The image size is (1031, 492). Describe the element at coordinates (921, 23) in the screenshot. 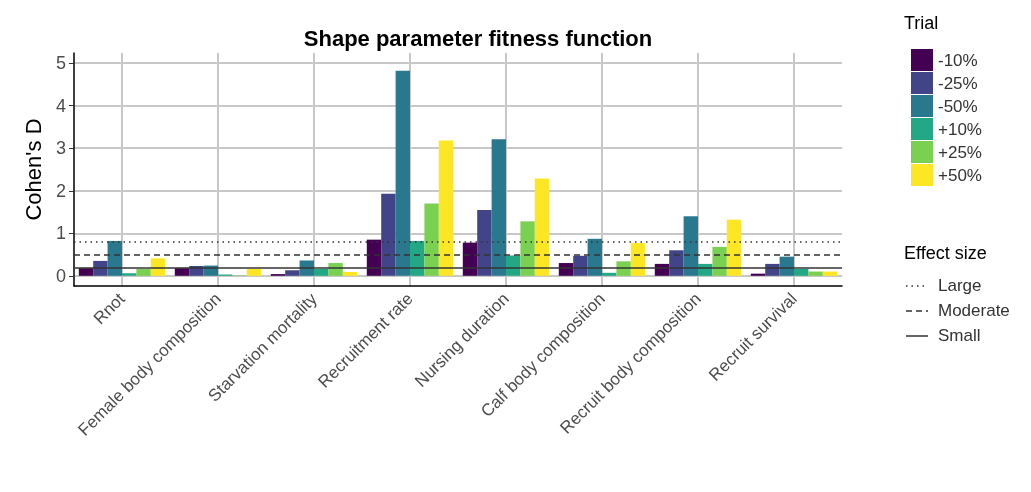

I see `legend-title: Trial` at that location.